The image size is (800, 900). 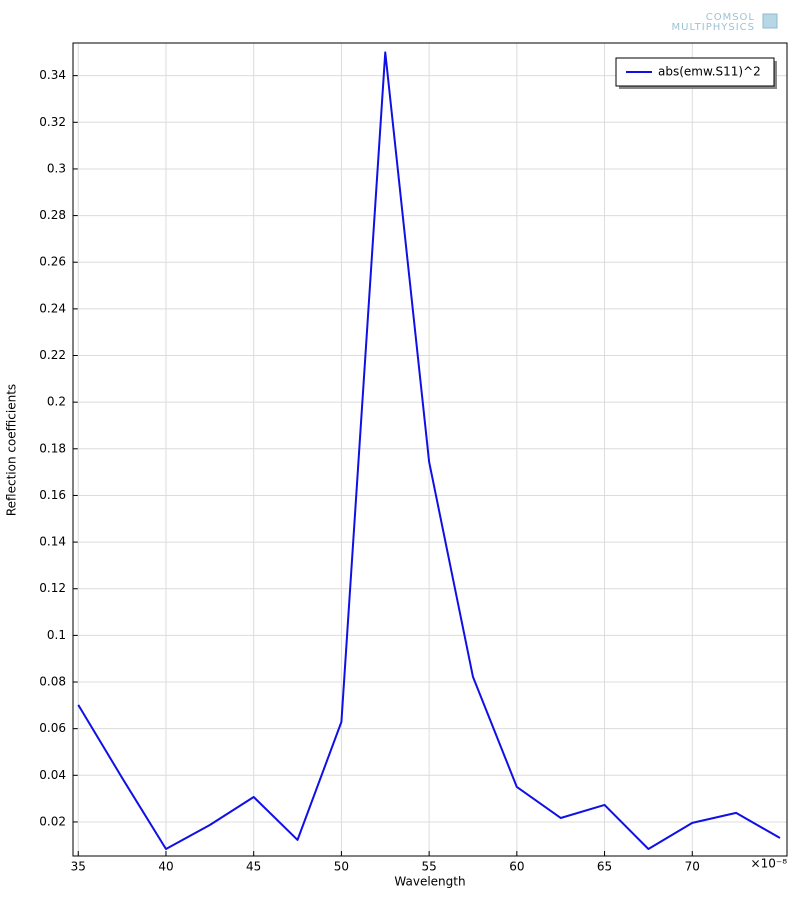 I want to click on y-tick-label: 0.18, so click(x=52, y=448).